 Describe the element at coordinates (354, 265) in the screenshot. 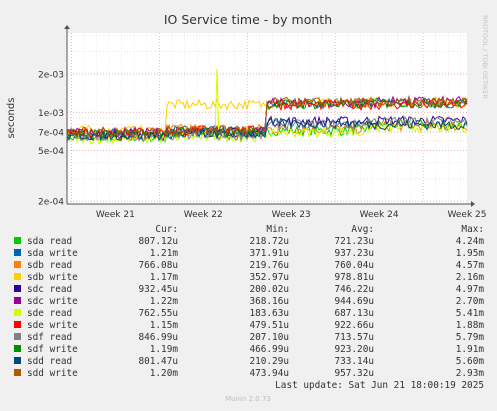

I see `legend-avg-value: 760.04u` at that location.